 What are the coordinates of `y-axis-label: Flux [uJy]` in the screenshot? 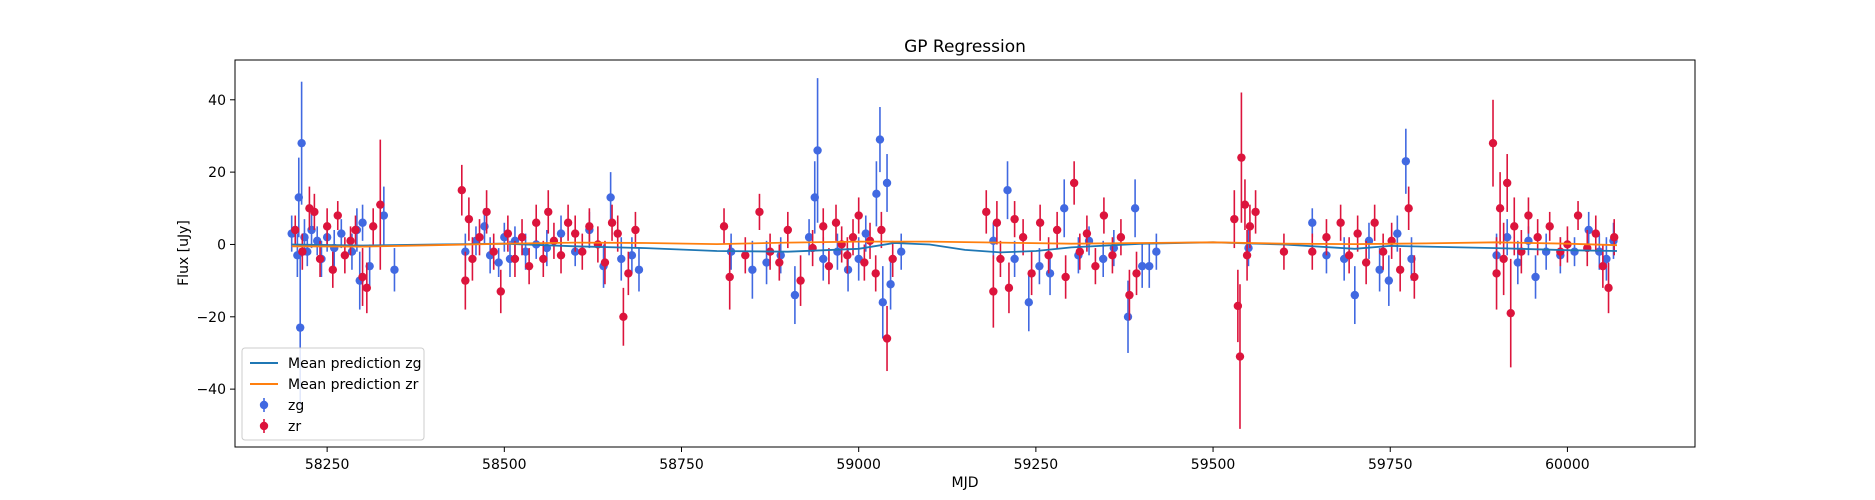 It's located at (184, 253).